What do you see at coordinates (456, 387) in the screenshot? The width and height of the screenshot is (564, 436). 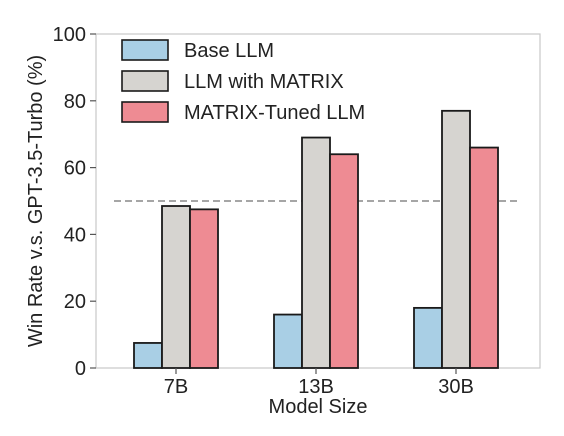 I see `x-tick-label: 30B` at bounding box center [456, 387].